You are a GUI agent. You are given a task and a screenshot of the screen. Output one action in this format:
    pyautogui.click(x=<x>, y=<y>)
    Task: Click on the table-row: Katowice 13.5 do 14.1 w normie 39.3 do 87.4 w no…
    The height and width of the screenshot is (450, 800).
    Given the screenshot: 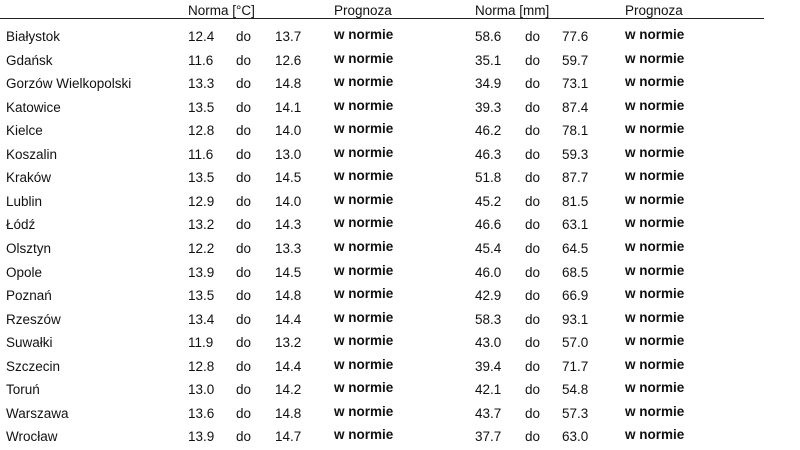 What is the action you would take?
    pyautogui.click(x=400, y=108)
    